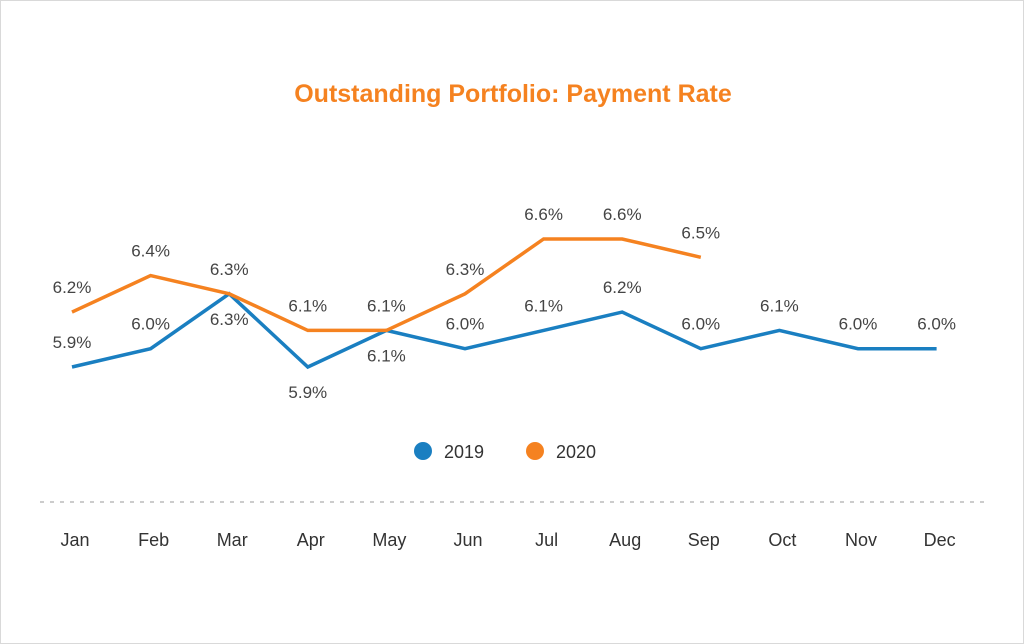 This screenshot has height=644, width=1024. Describe the element at coordinates (861, 540) in the screenshot. I see `x-tick-nov: Nov` at that location.